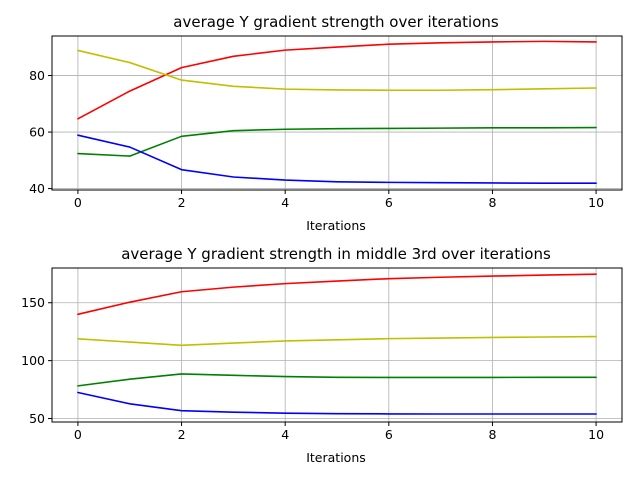 The width and height of the screenshot is (640, 480). What do you see at coordinates (33, 302) in the screenshot?
I see `y-tick-label: 150` at bounding box center [33, 302].